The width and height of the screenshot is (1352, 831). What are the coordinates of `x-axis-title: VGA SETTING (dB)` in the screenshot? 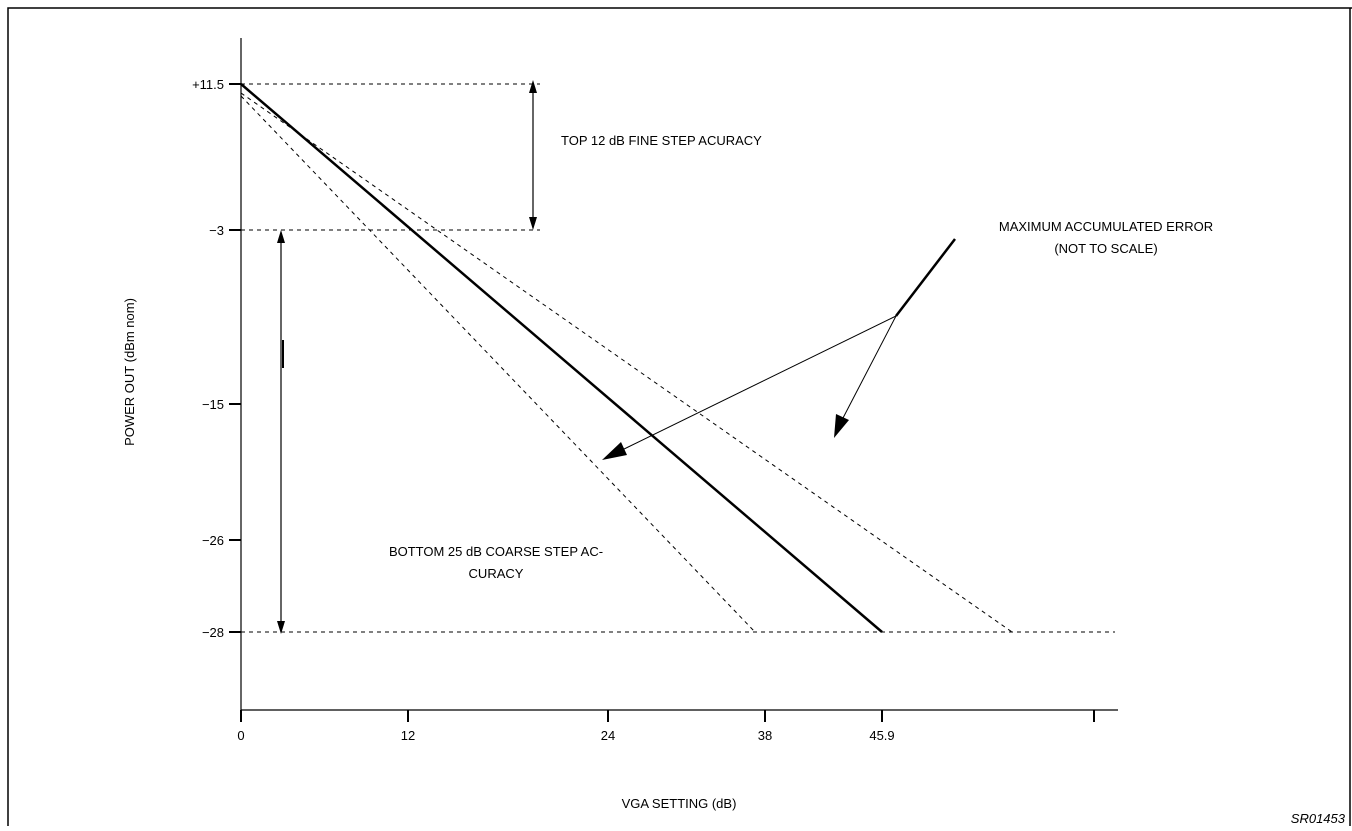 It's located at (679, 803).